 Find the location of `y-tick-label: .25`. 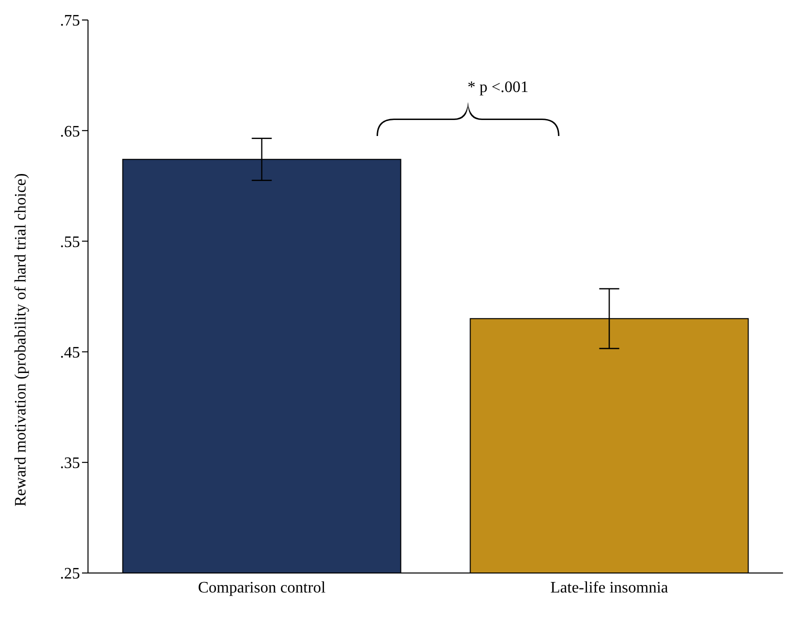

y-tick-label: .25 is located at coordinates (70, 574).